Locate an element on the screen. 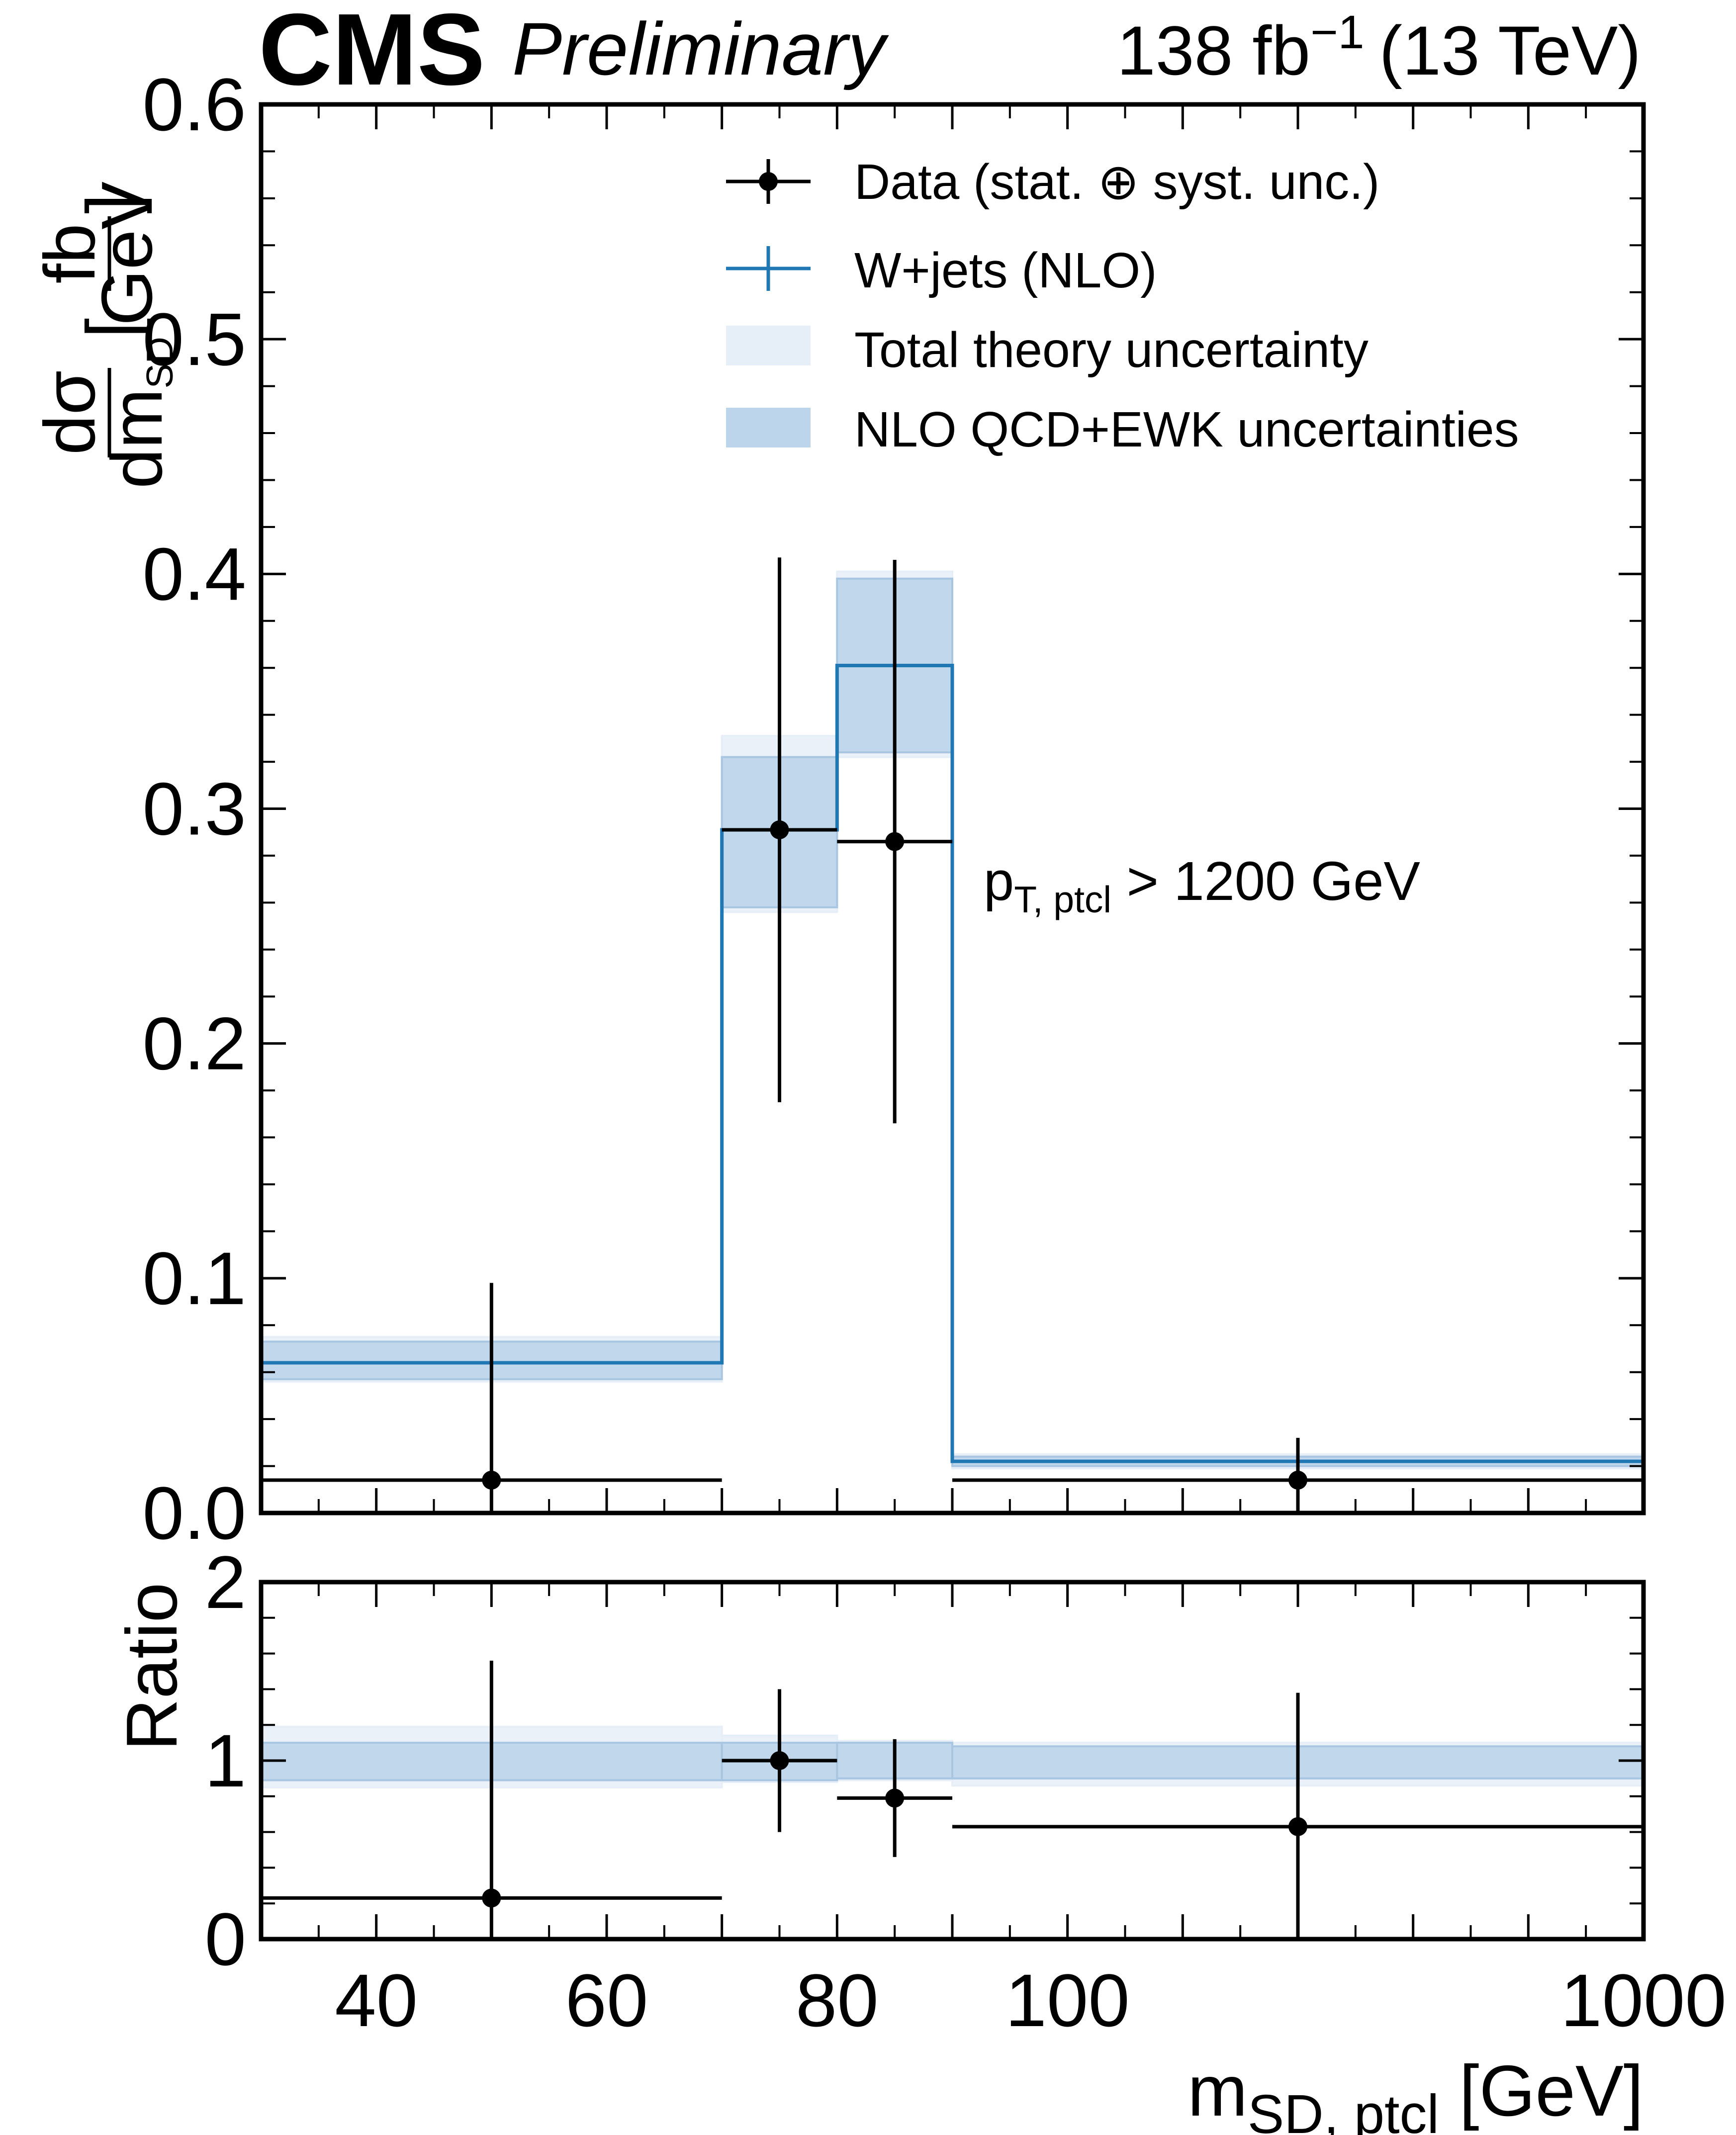 The image size is (1736, 2135). legend-entry-prediction: W+jets (NLO) is located at coordinates (942, 270).